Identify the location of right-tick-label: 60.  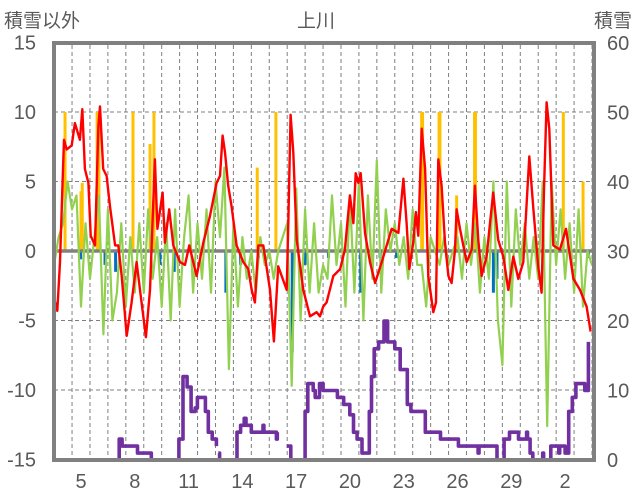
(618, 44).